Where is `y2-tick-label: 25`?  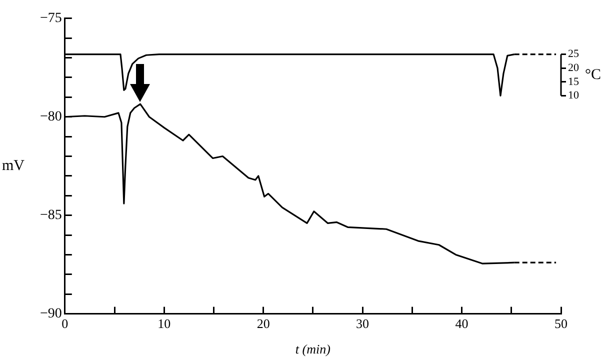 y2-tick-label: 25 is located at coordinates (574, 54).